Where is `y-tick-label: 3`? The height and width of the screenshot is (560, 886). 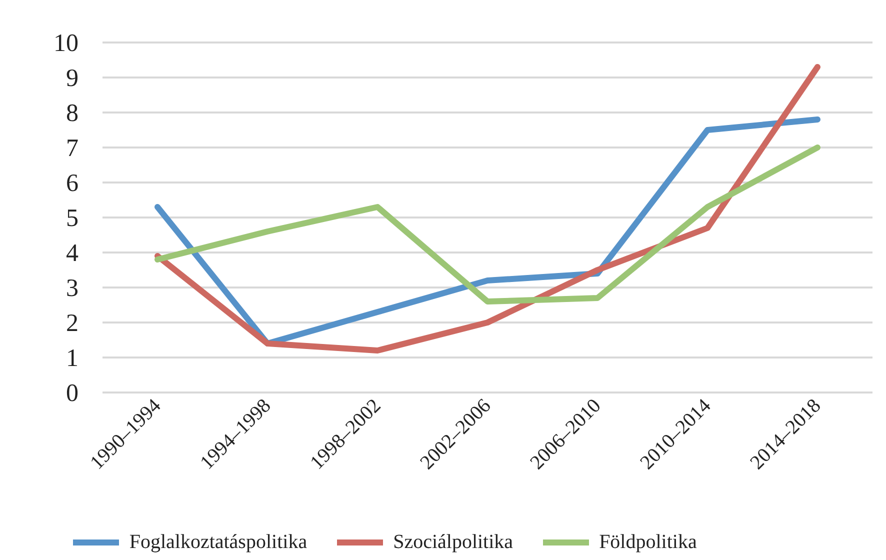 y-tick-label: 3 is located at coordinates (72, 288).